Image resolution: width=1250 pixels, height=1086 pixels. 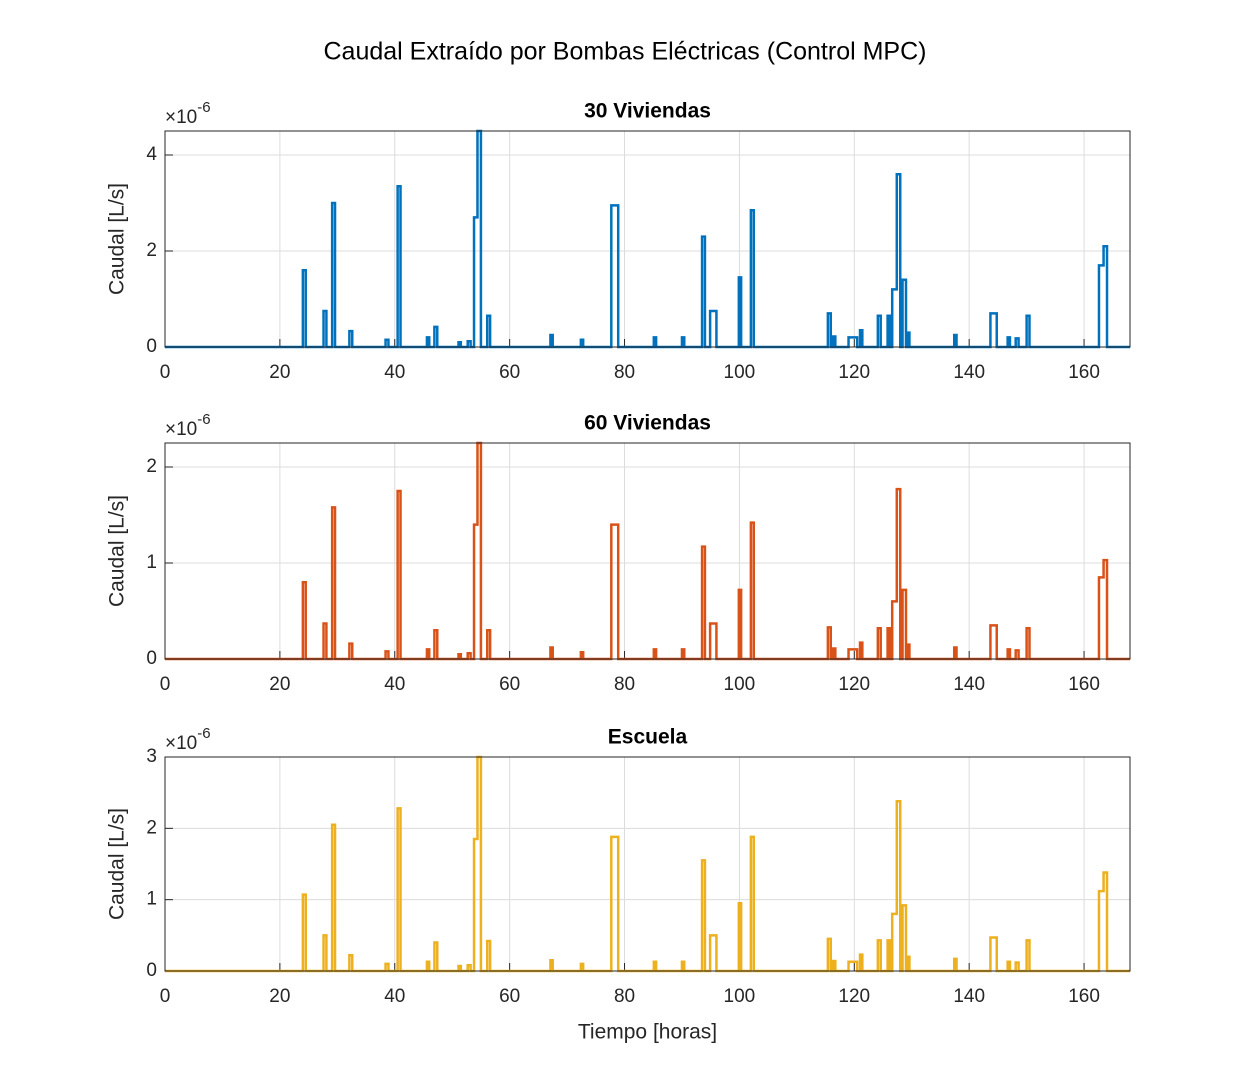 What do you see at coordinates (151, 756) in the screenshot?
I see `y-tick-label: 3` at bounding box center [151, 756].